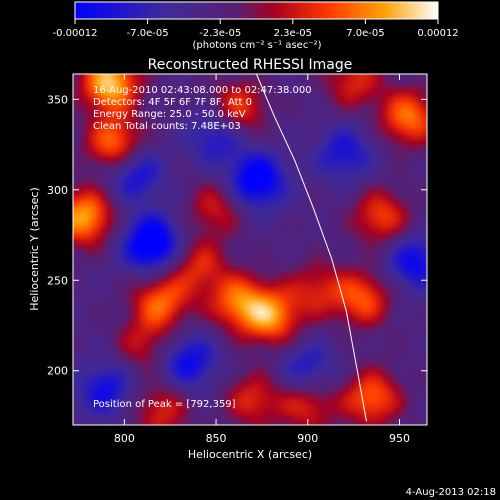  Describe the element at coordinates (250, 65) in the screenshot. I see `chart-title: Reconstructed RHESSI Image` at that location.